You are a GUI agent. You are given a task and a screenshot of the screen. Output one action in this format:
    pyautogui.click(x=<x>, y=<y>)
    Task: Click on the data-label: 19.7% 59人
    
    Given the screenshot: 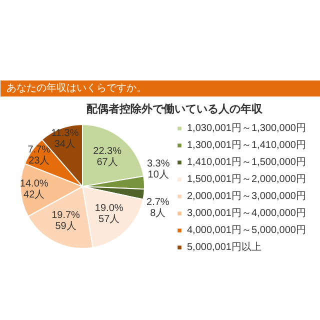 What is the action you would take?
    pyautogui.click(x=66, y=221)
    